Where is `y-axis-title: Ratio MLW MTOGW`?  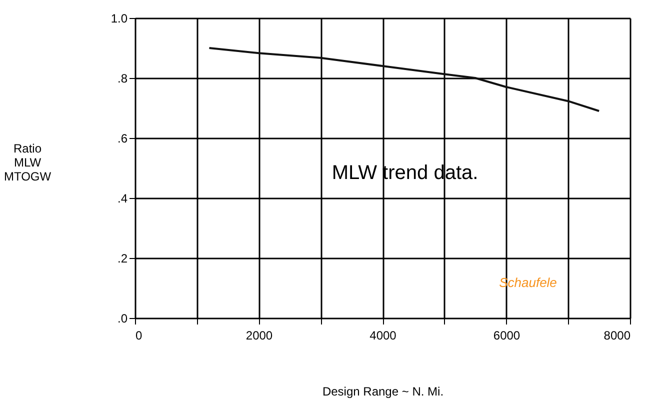
y-axis-title: Ratio MLW MTOGW is located at coordinates (28, 163).